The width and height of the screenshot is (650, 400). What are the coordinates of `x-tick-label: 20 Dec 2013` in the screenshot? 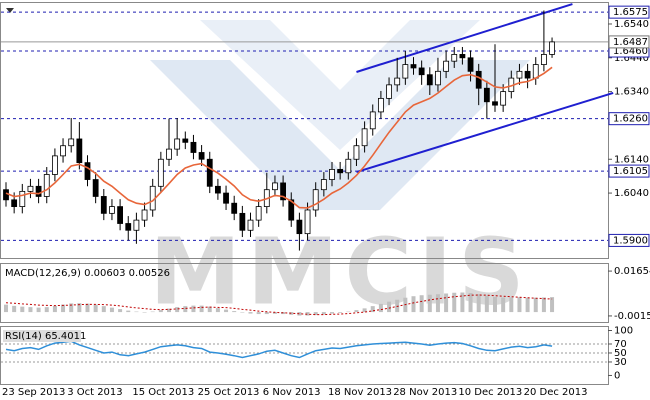 It's located at (556, 392).